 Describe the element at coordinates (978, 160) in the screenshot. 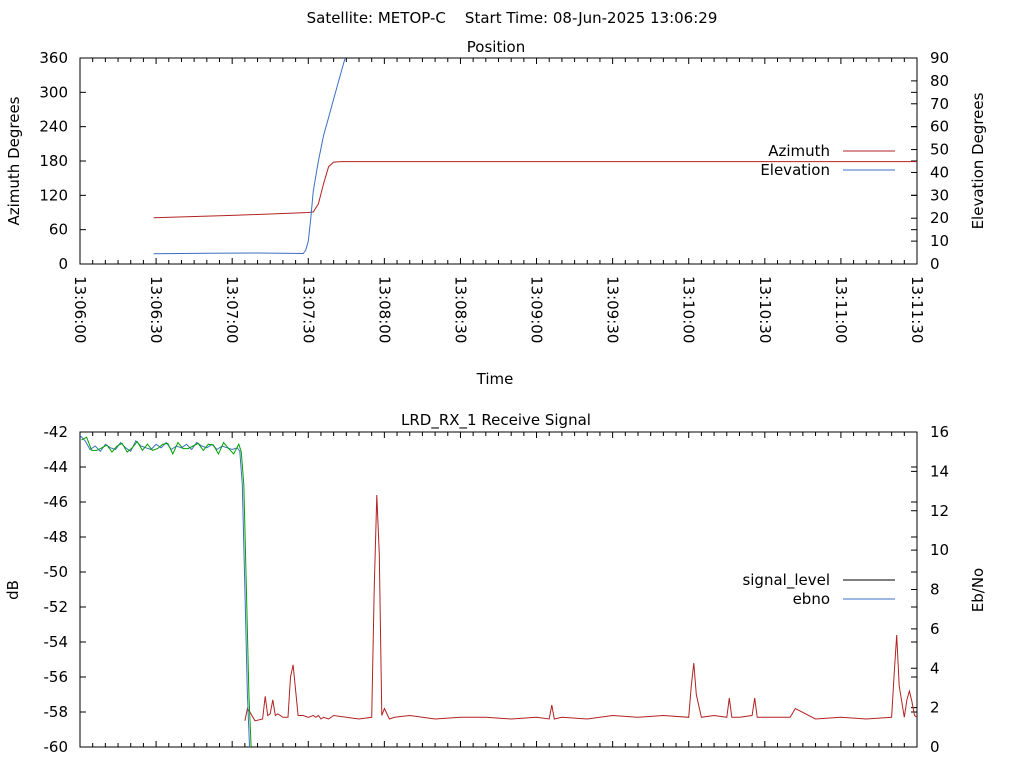

I see `position-y2label: Elevation Degrees` at that location.